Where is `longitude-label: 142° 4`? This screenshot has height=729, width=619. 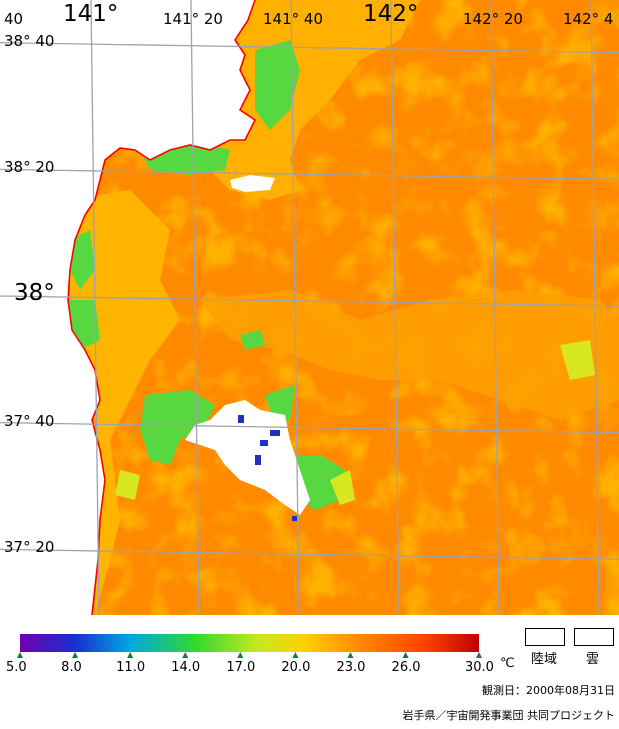
longitude-label: 142° 4 is located at coordinates (588, 19).